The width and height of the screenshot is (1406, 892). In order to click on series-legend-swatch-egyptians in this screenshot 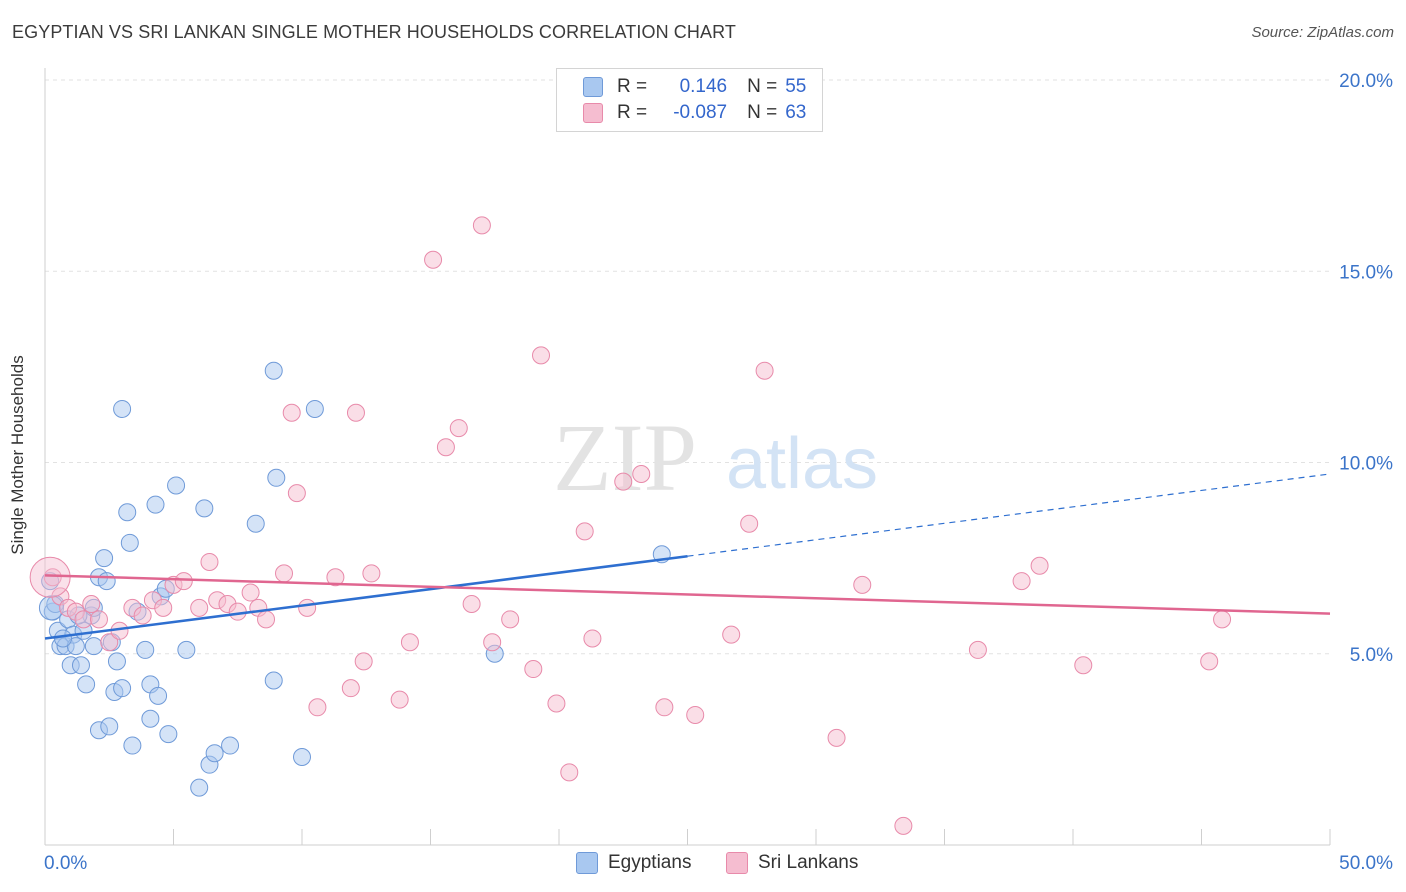, I will do `click(587, 863)`.